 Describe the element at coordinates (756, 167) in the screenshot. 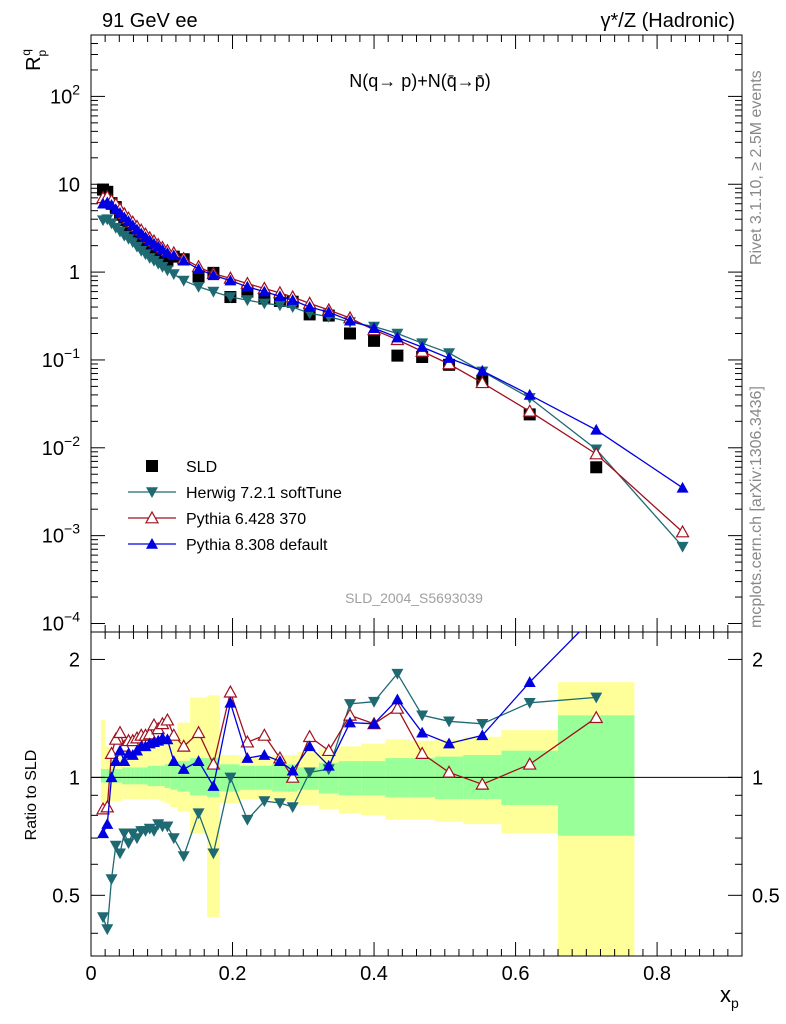

I see `rivet-version-label: Rivet 3.1.10, ≥ 2.5M events` at that location.